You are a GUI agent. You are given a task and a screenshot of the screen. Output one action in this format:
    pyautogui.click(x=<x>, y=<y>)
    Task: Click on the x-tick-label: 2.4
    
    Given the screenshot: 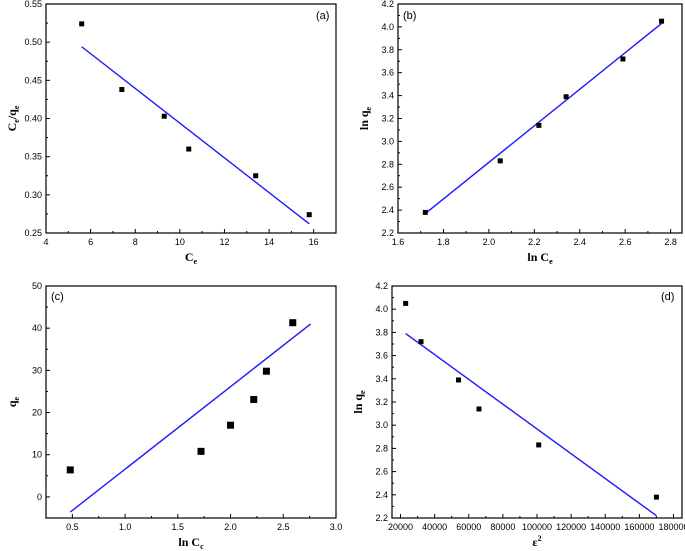 What is the action you would take?
    pyautogui.click(x=580, y=242)
    